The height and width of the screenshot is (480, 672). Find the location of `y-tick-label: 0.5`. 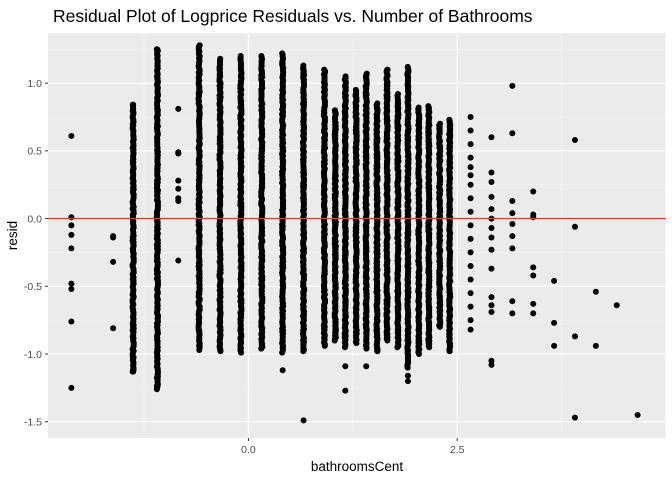

y-tick-label: 0.5 is located at coordinates (34, 152).